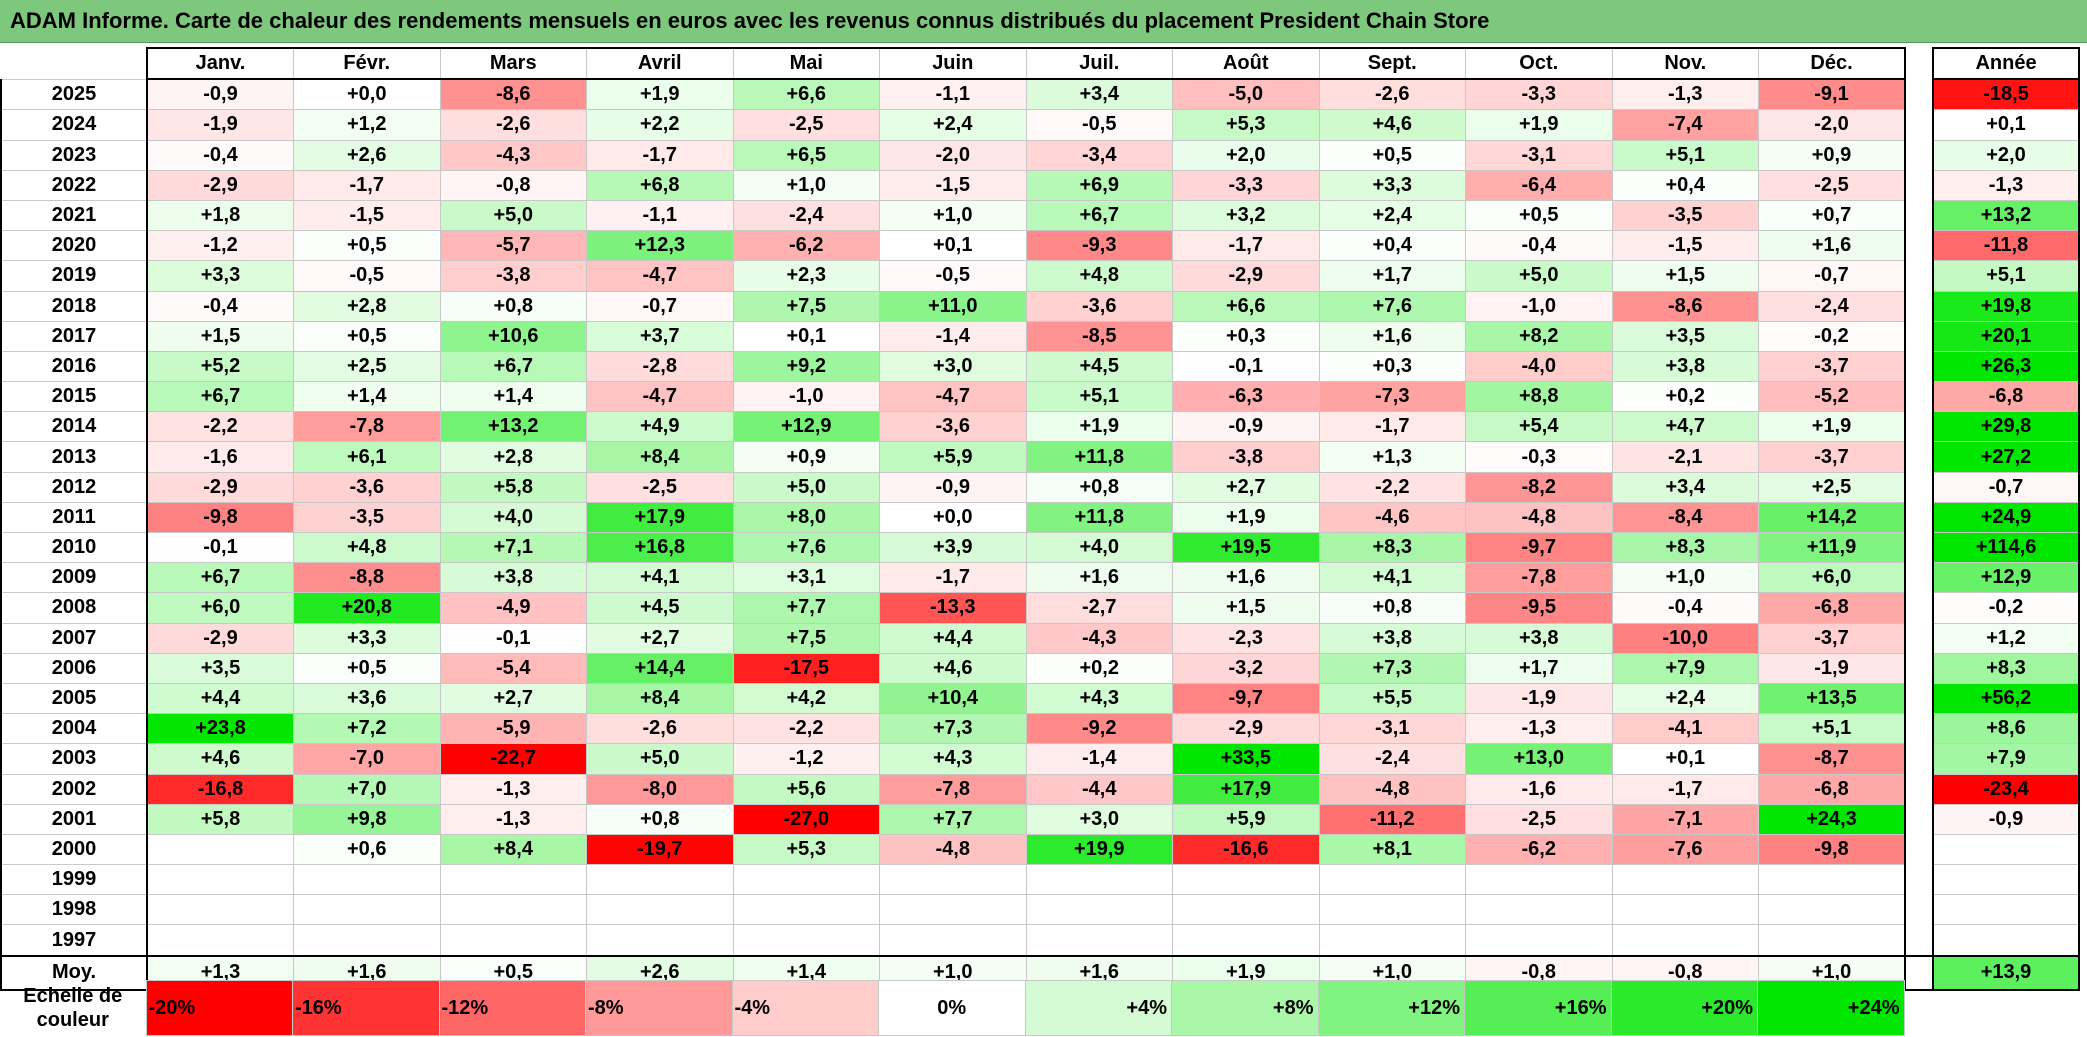 The width and height of the screenshot is (2087, 1037). I want to click on heatmap-cell: +8,8, so click(1539, 397).